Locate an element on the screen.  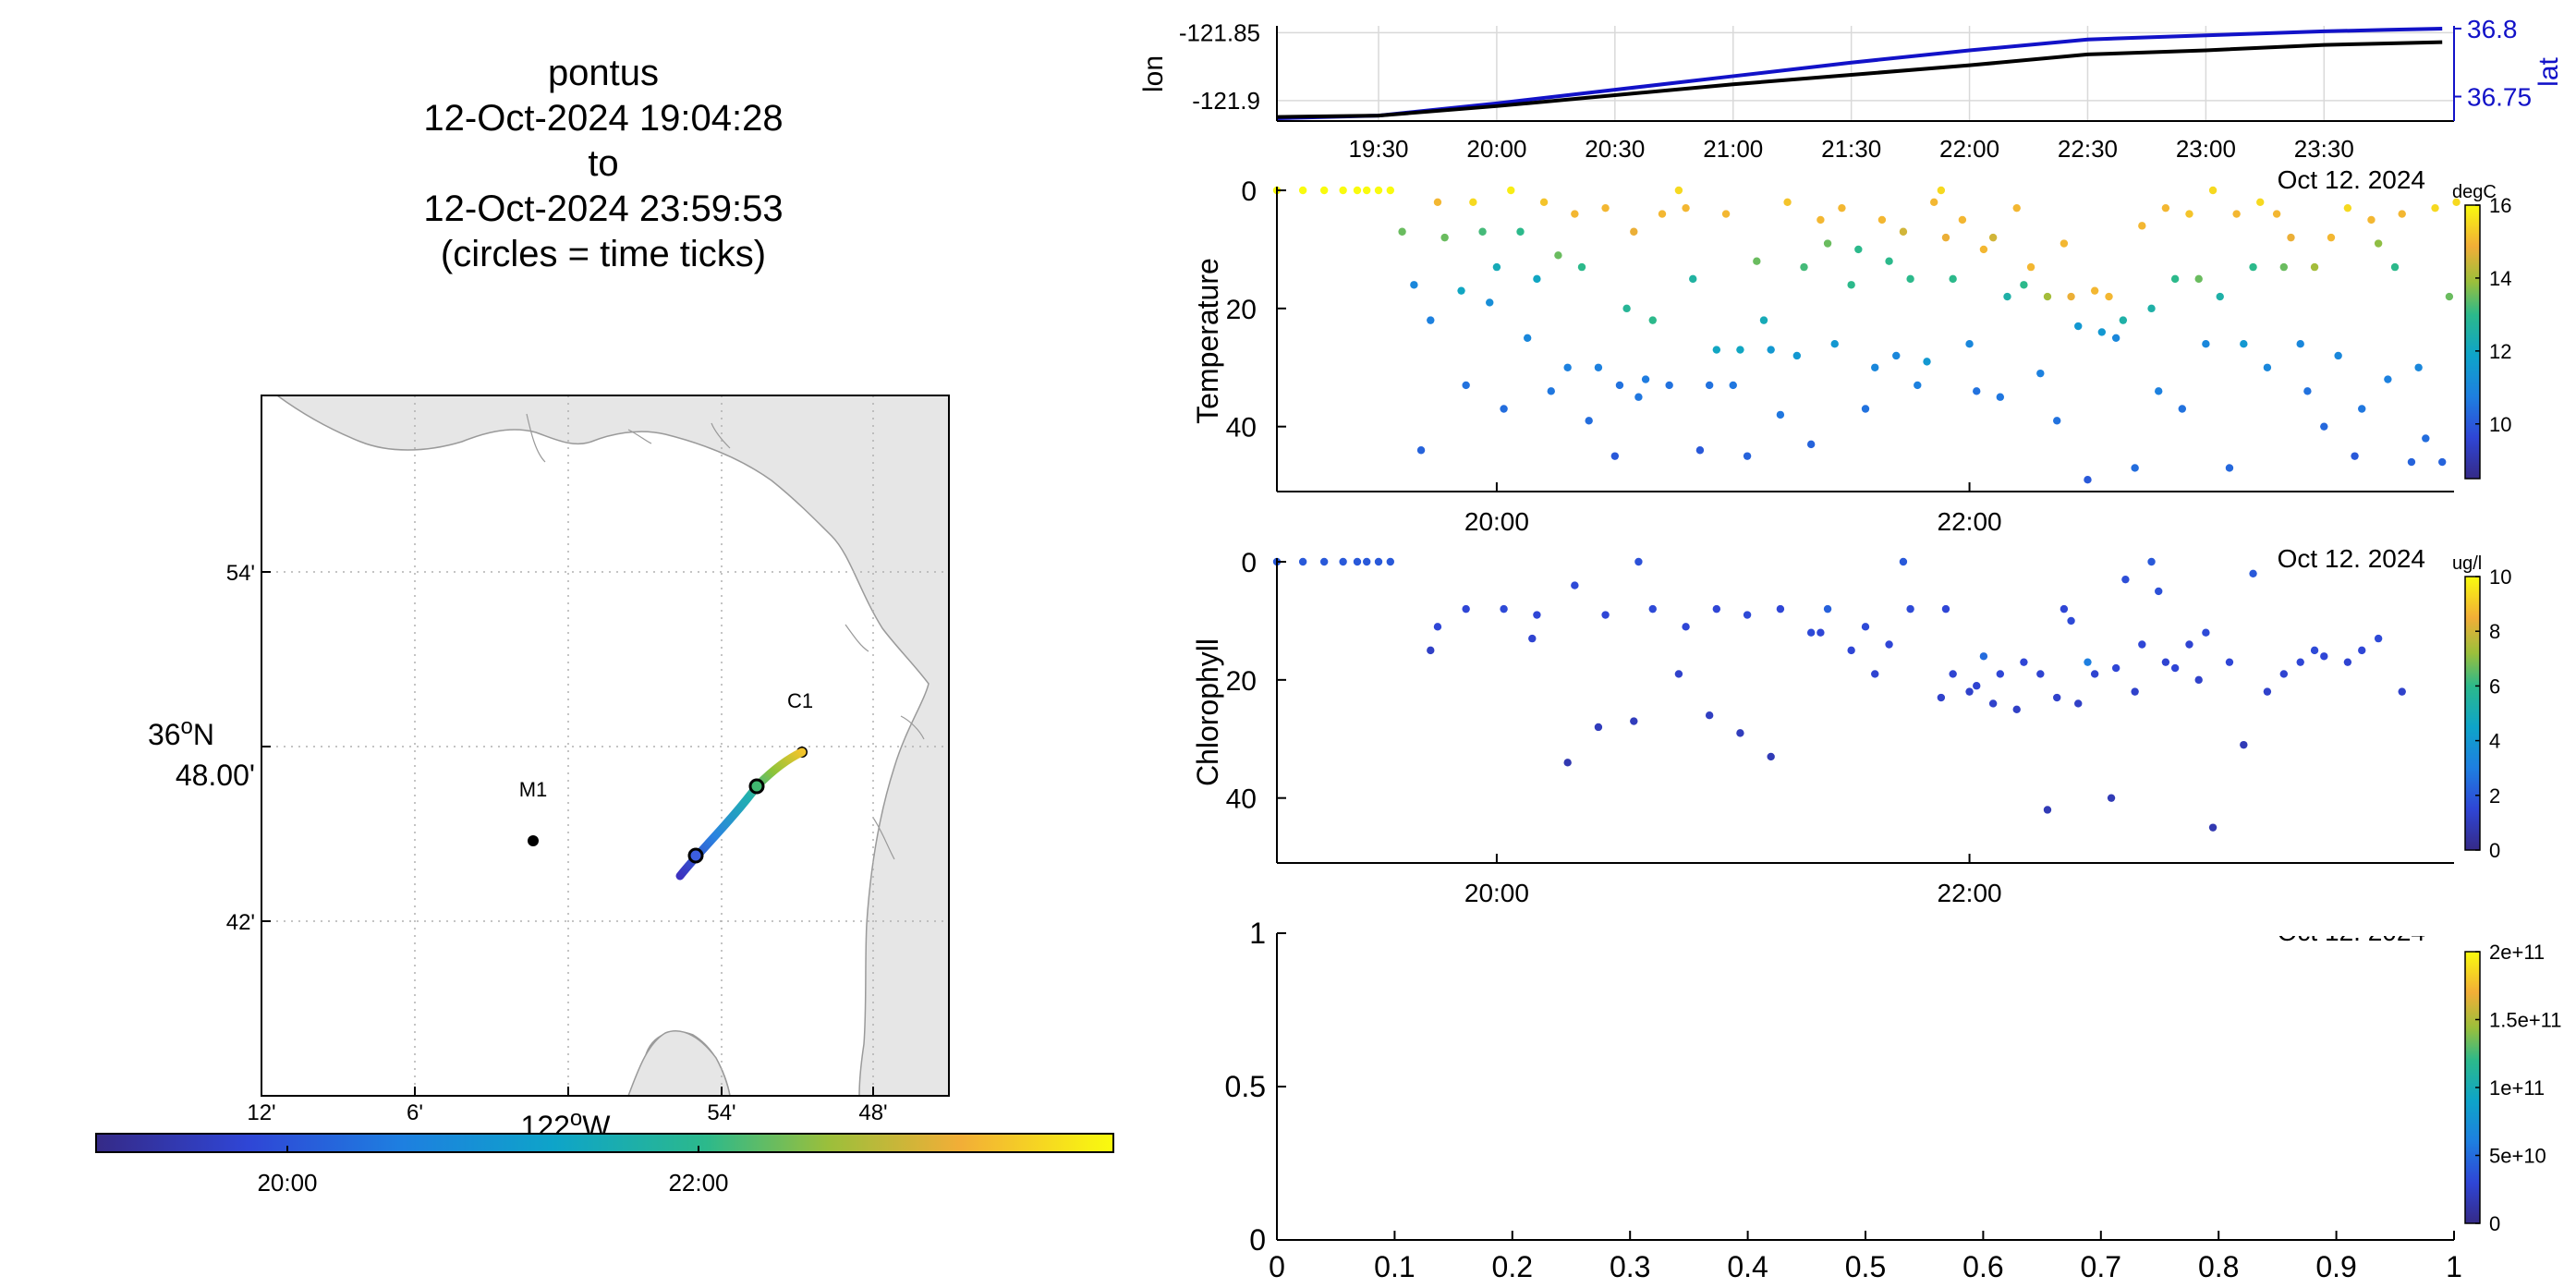
position-x-tick-label: 21:00 is located at coordinates (1733, 149).